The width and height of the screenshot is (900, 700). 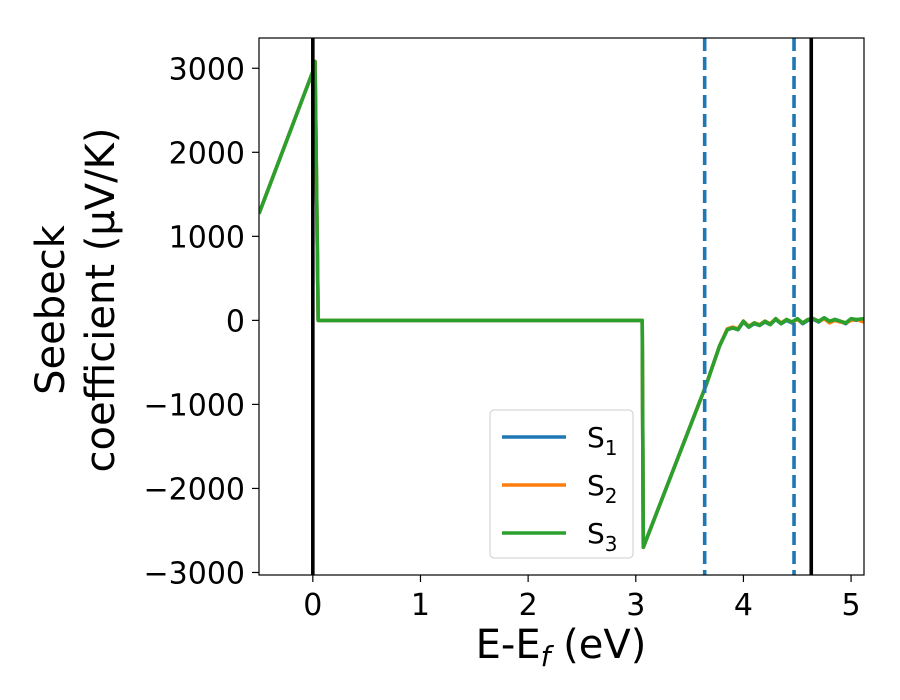 I want to click on y-axis-label-line2: coefficient (μV/K), so click(x=101, y=300).